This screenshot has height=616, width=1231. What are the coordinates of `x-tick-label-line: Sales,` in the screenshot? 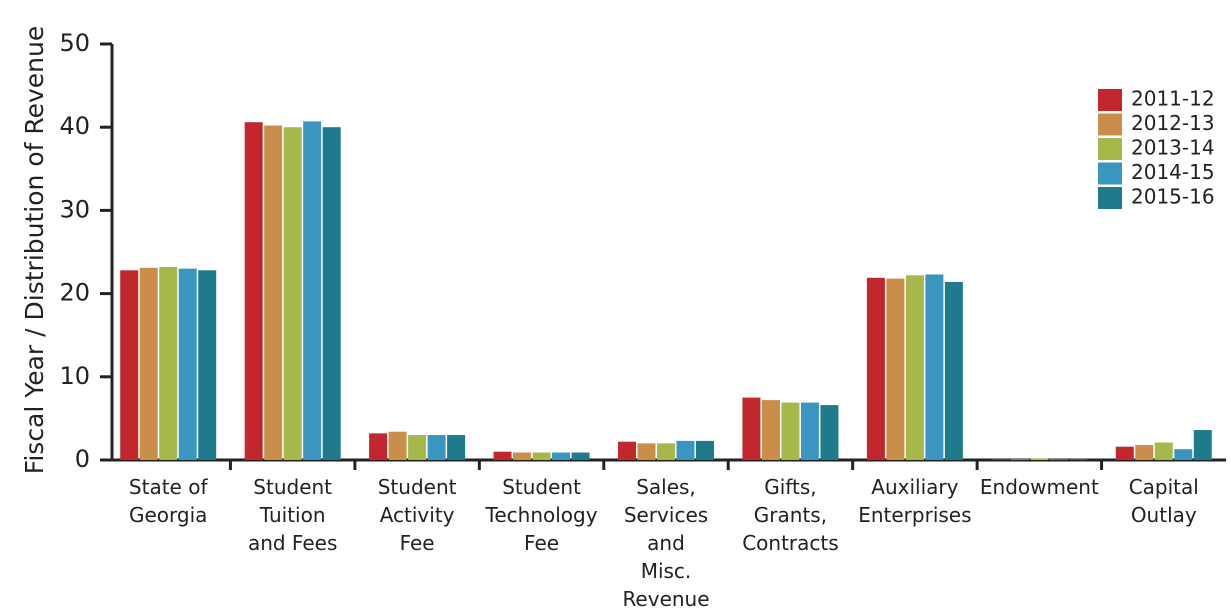 It's located at (666, 487).